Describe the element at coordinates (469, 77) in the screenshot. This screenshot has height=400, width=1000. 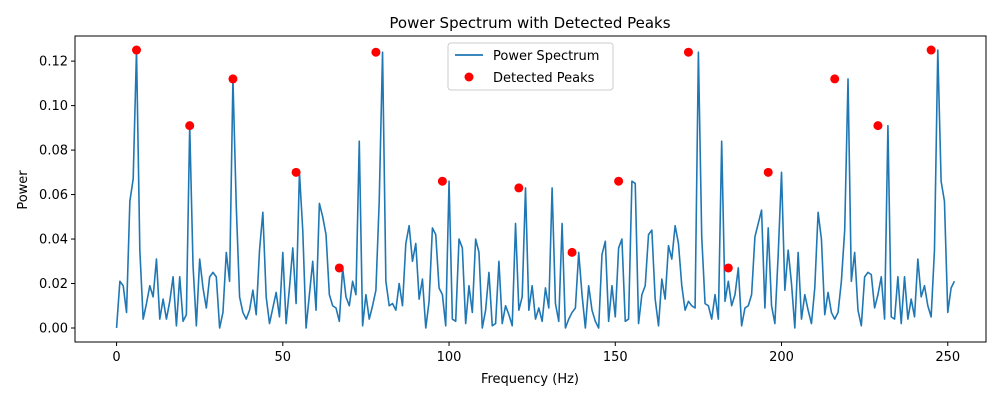
I see `legend-point-swatch` at that location.